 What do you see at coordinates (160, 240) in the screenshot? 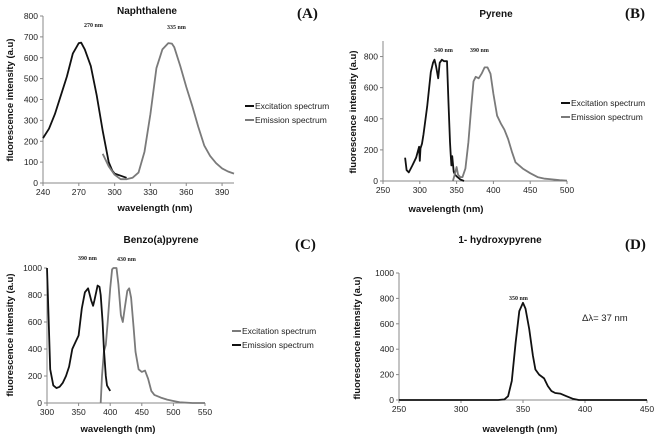
I see `chart-title: Benzo(a)pyrene` at bounding box center [160, 240].